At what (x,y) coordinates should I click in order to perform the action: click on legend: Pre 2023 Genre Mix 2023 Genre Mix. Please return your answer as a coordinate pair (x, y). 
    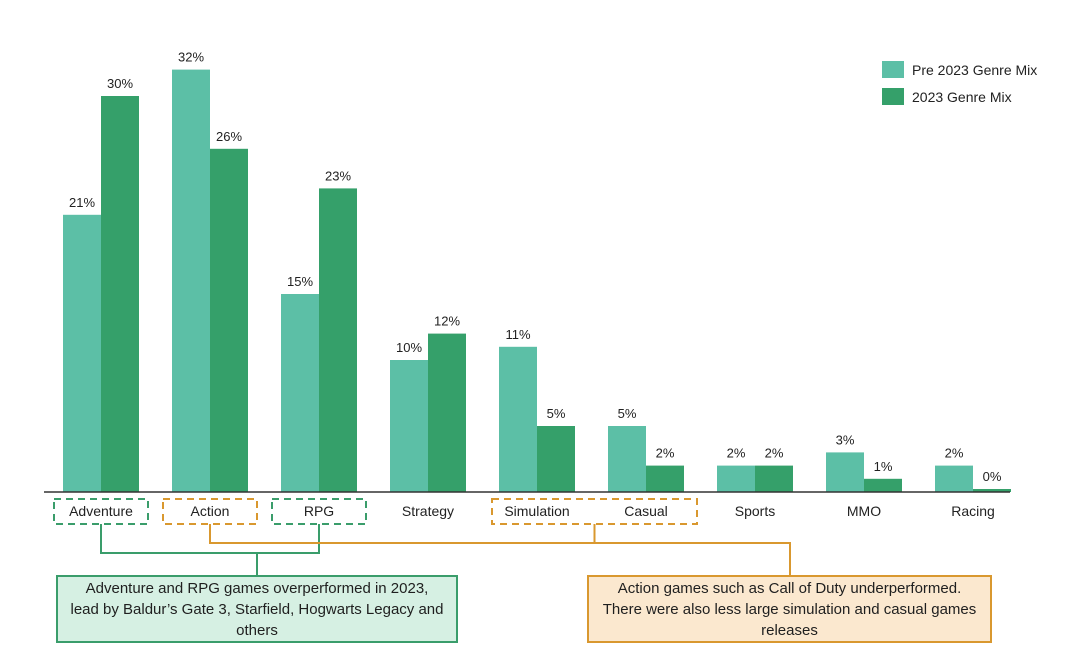
    Looking at the image, I should click on (959, 83).